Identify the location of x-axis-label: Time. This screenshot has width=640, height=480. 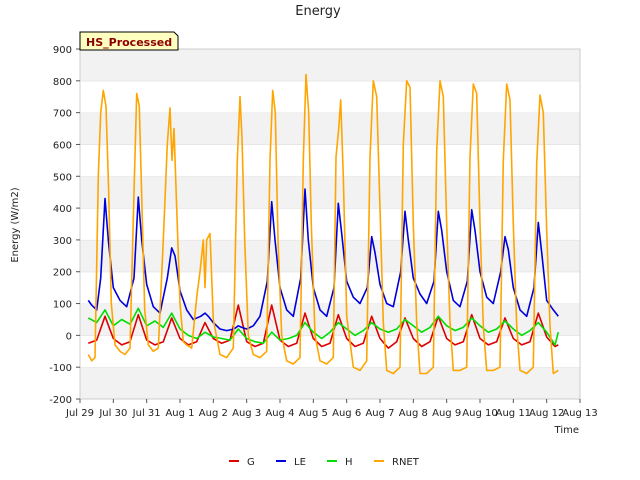
(566, 430).